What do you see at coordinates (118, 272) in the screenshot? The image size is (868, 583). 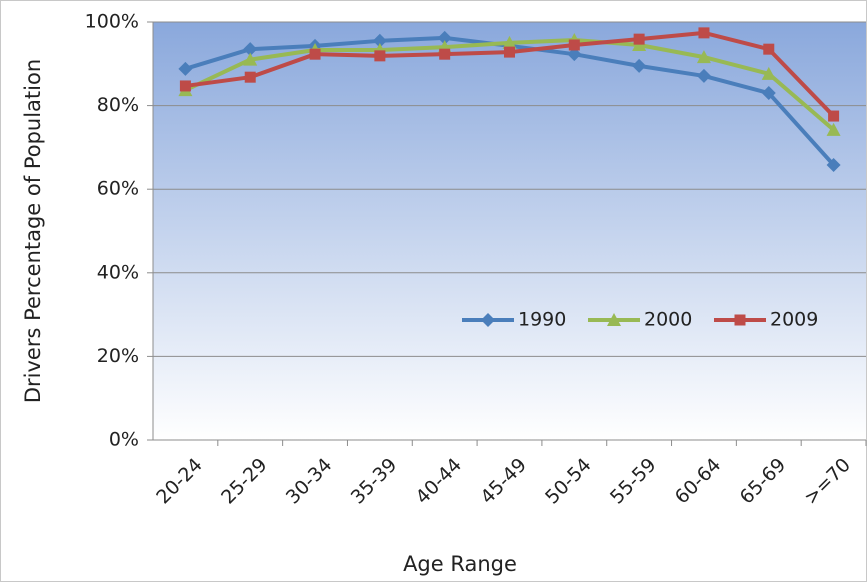 I see `y-tick-label: 40%` at bounding box center [118, 272].